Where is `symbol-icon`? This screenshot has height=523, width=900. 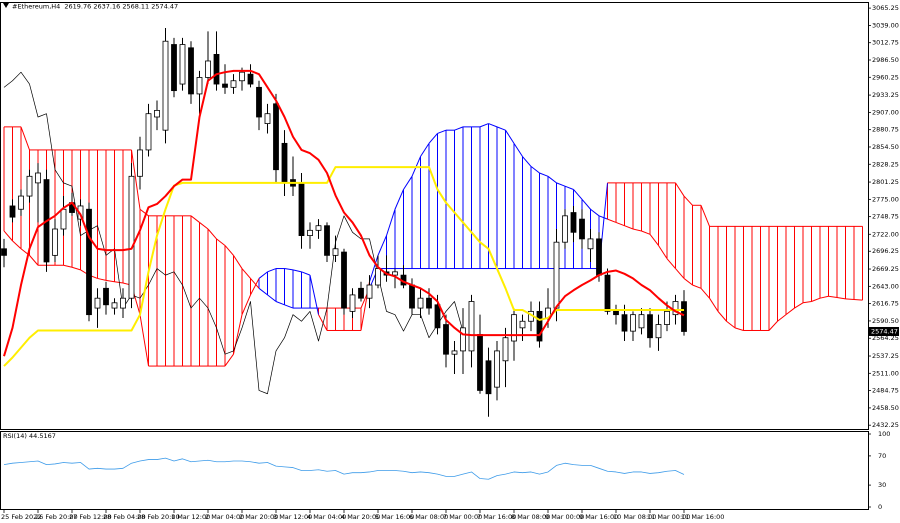
symbol-icon is located at coordinates (6, 5).